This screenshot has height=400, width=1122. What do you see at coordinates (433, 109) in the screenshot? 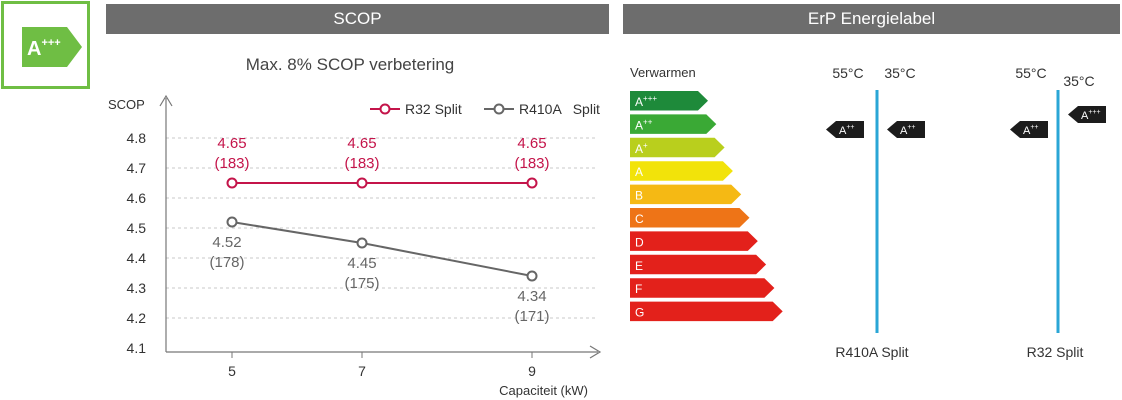
I see `legend-label: R32 Split` at bounding box center [433, 109].